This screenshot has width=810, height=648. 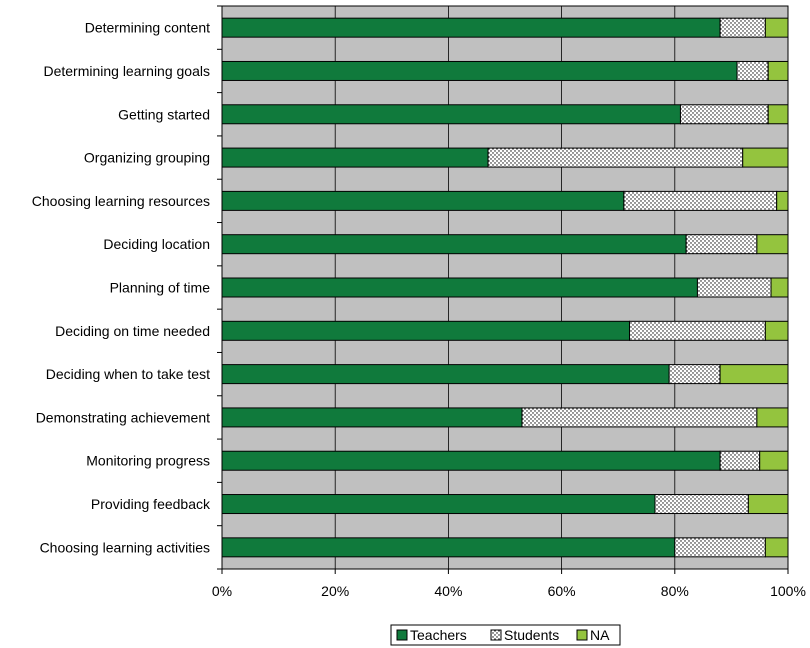 I want to click on legend-box, so click(x=505, y=635).